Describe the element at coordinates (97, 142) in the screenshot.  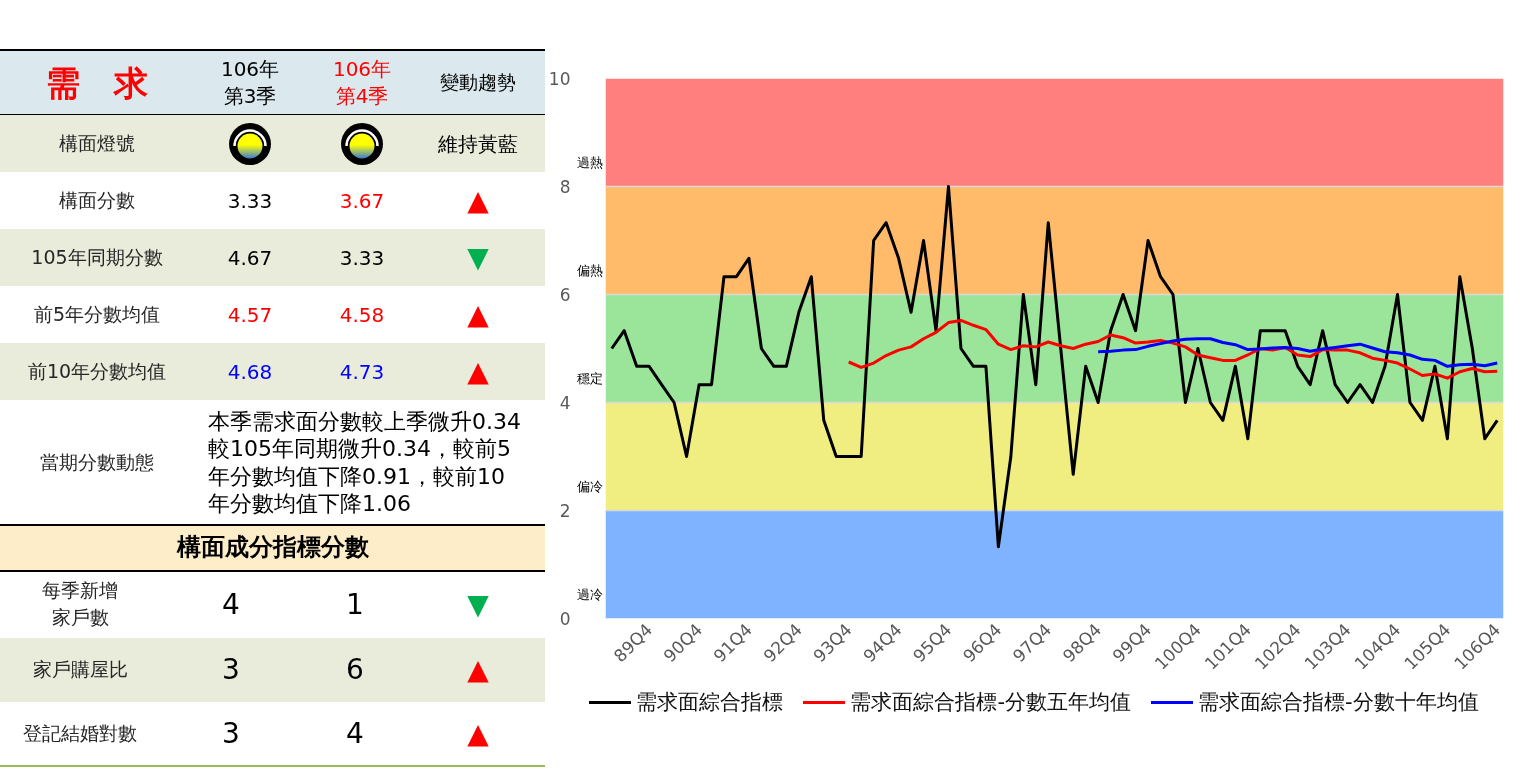
I see `category-label: 構面燈號` at that location.